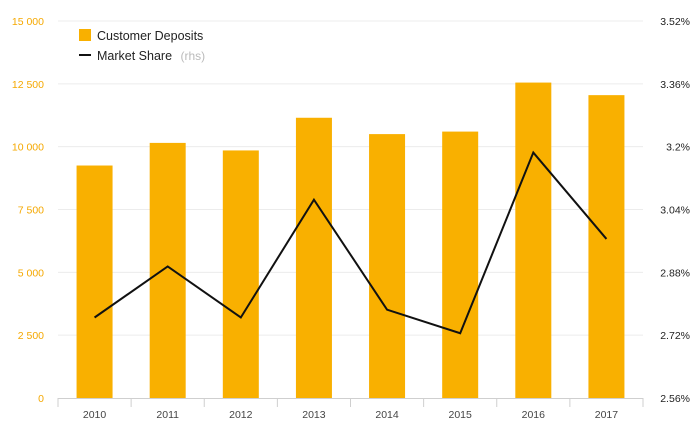  Describe the element at coordinates (606, 246) in the screenshot. I see `bar-2017` at that location.